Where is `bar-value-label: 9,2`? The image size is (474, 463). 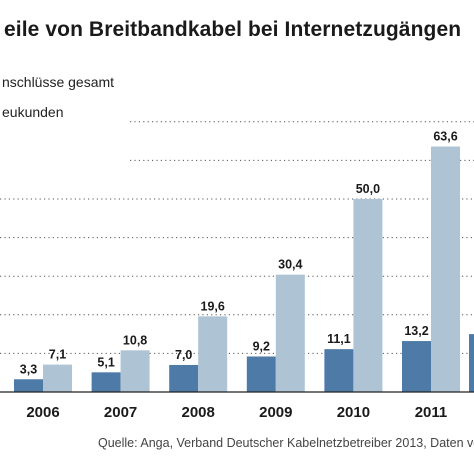
bar-value-label: 9,2 is located at coordinates (261, 346).